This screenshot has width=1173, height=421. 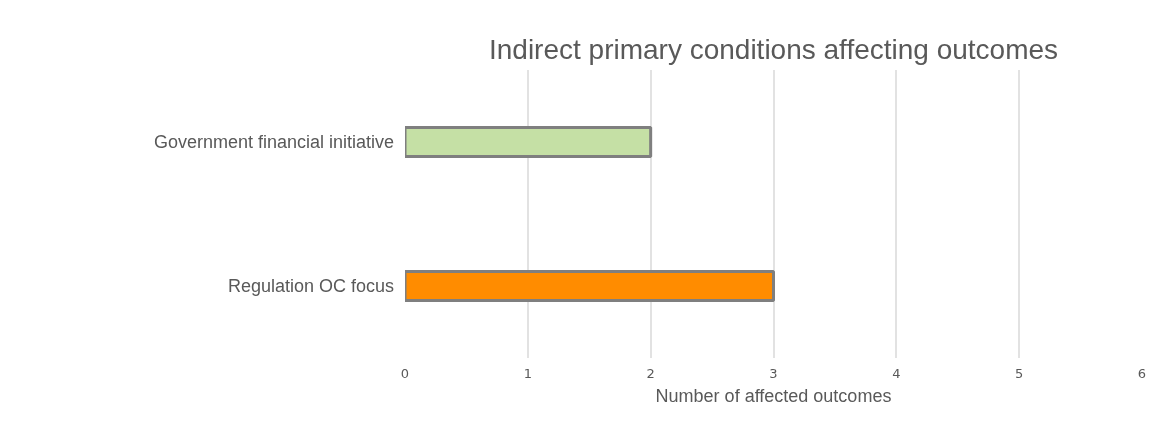 What do you see at coordinates (773, 373) in the screenshot?
I see `x-tick-label: 3` at bounding box center [773, 373].